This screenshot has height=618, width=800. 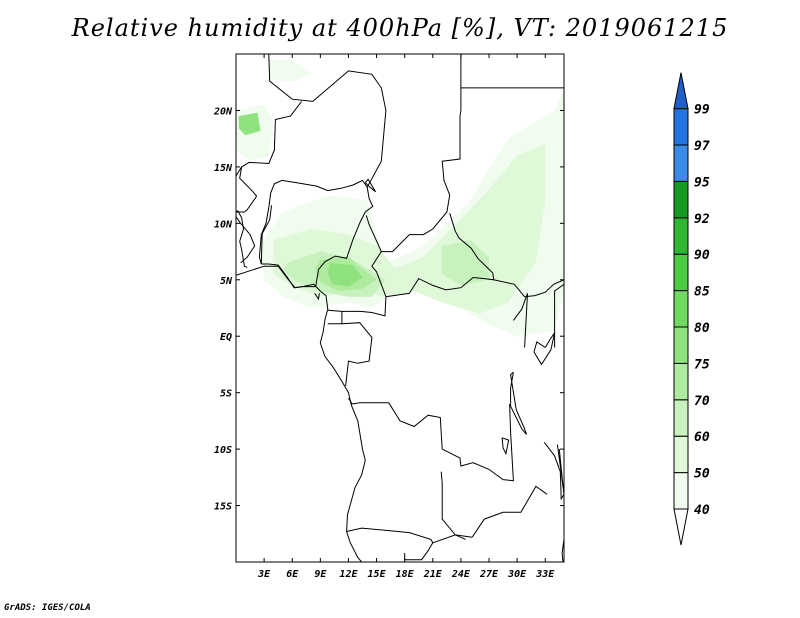 I want to click on colorbar-top-arrow, so click(x=681, y=91).